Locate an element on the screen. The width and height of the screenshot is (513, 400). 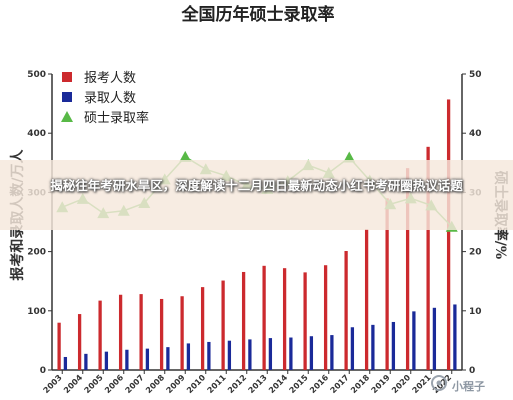
x-tick-label: 2020 is located at coordinates (401, 384).